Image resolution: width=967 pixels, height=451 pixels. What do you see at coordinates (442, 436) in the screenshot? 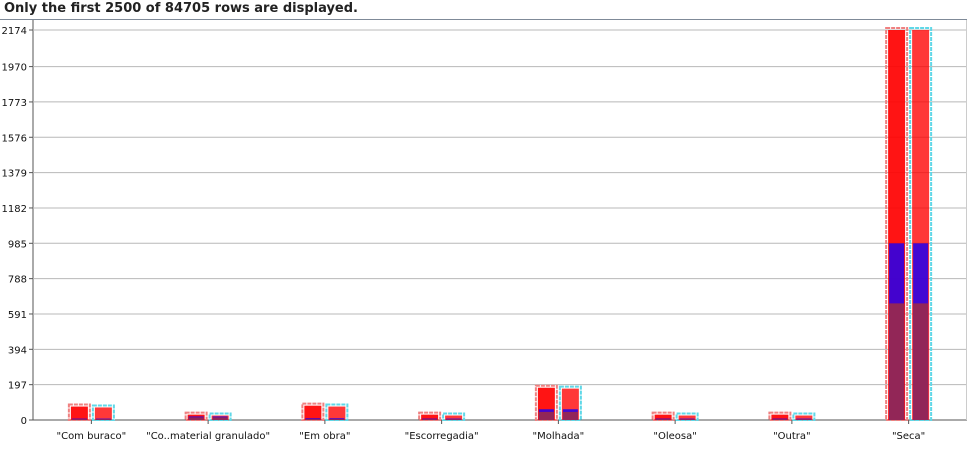
I see `x-tick-label: "Escorregadia"` at bounding box center [442, 436].